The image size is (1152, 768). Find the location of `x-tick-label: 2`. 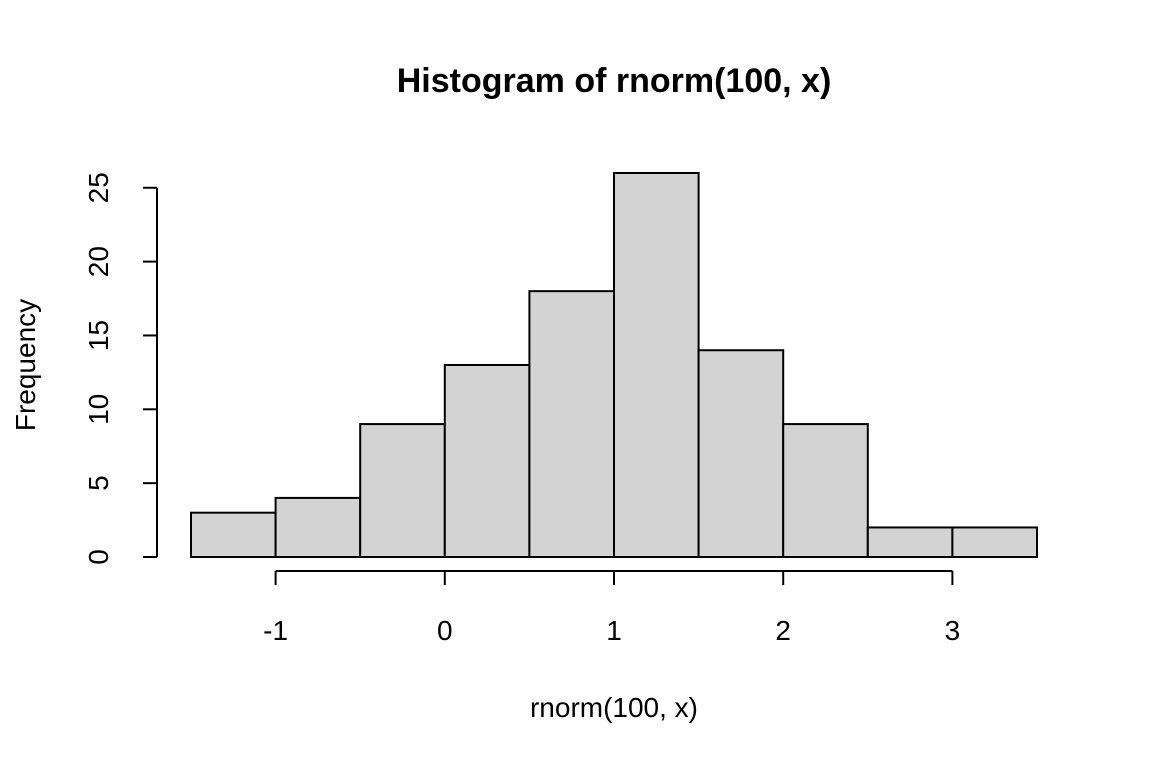

x-tick-label: 2 is located at coordinates (783, 630).